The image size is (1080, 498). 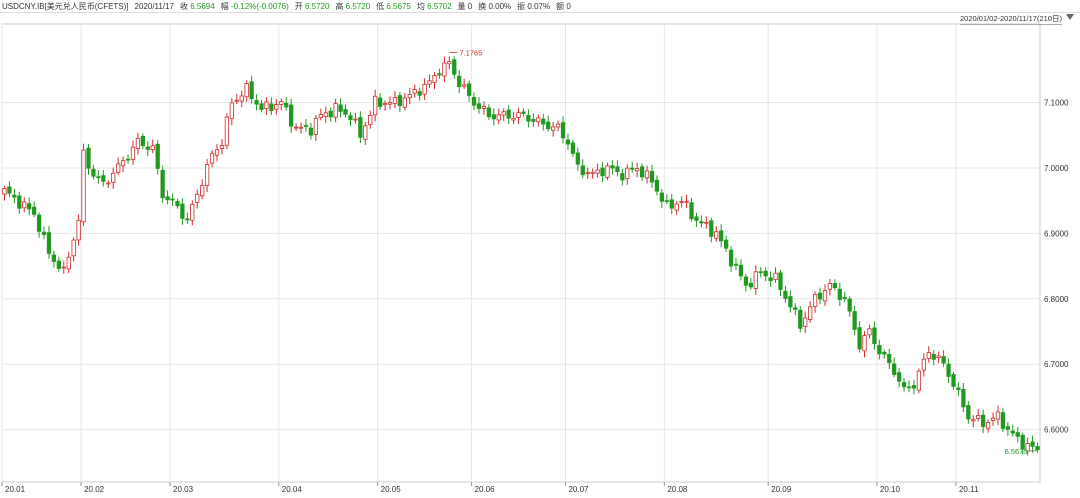 What do you see at coordinates (1010, 19) in the screenshot?
I see `date-range-label: 2020/01/02-2020/11/17(210日)` at bounding box center [1010, 19].